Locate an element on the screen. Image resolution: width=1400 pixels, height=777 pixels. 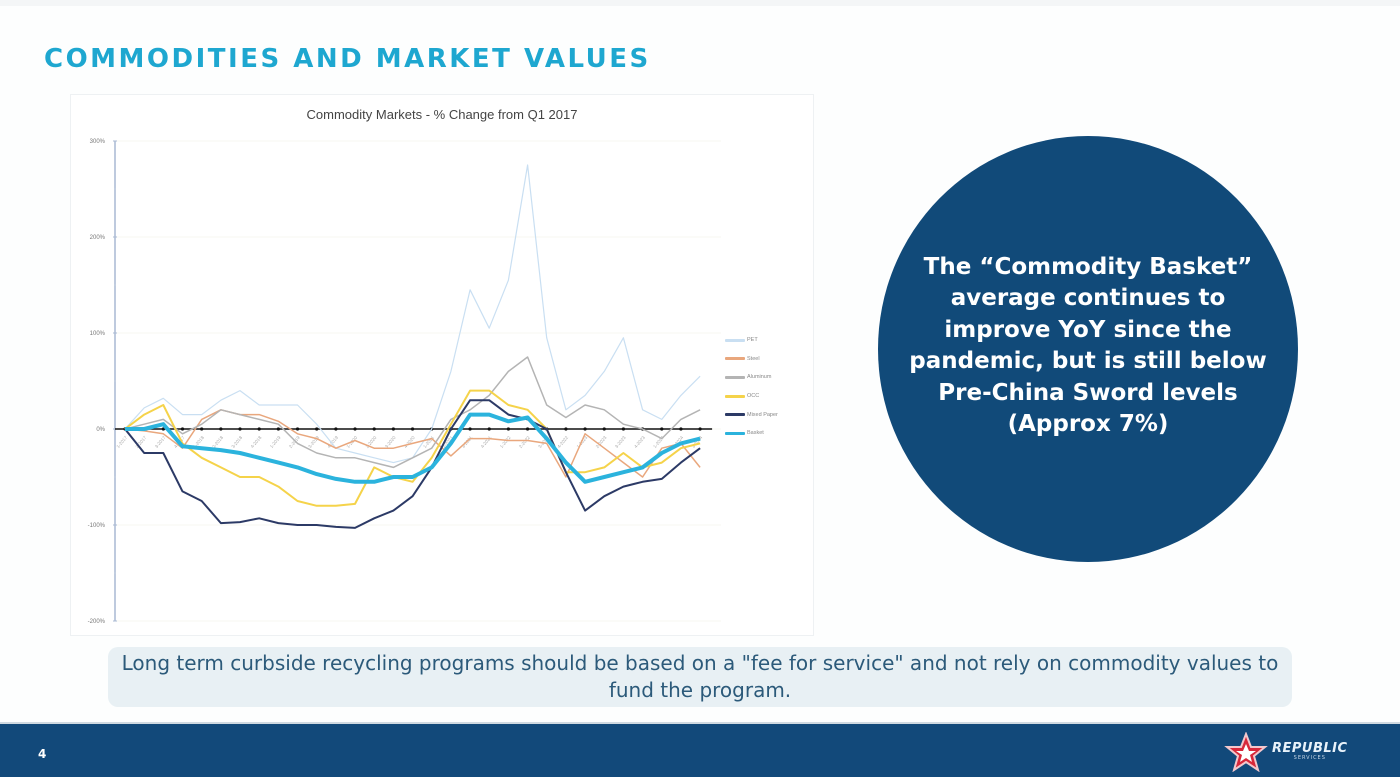
series-line-mixed-paper is located at coordinates (412, 464).